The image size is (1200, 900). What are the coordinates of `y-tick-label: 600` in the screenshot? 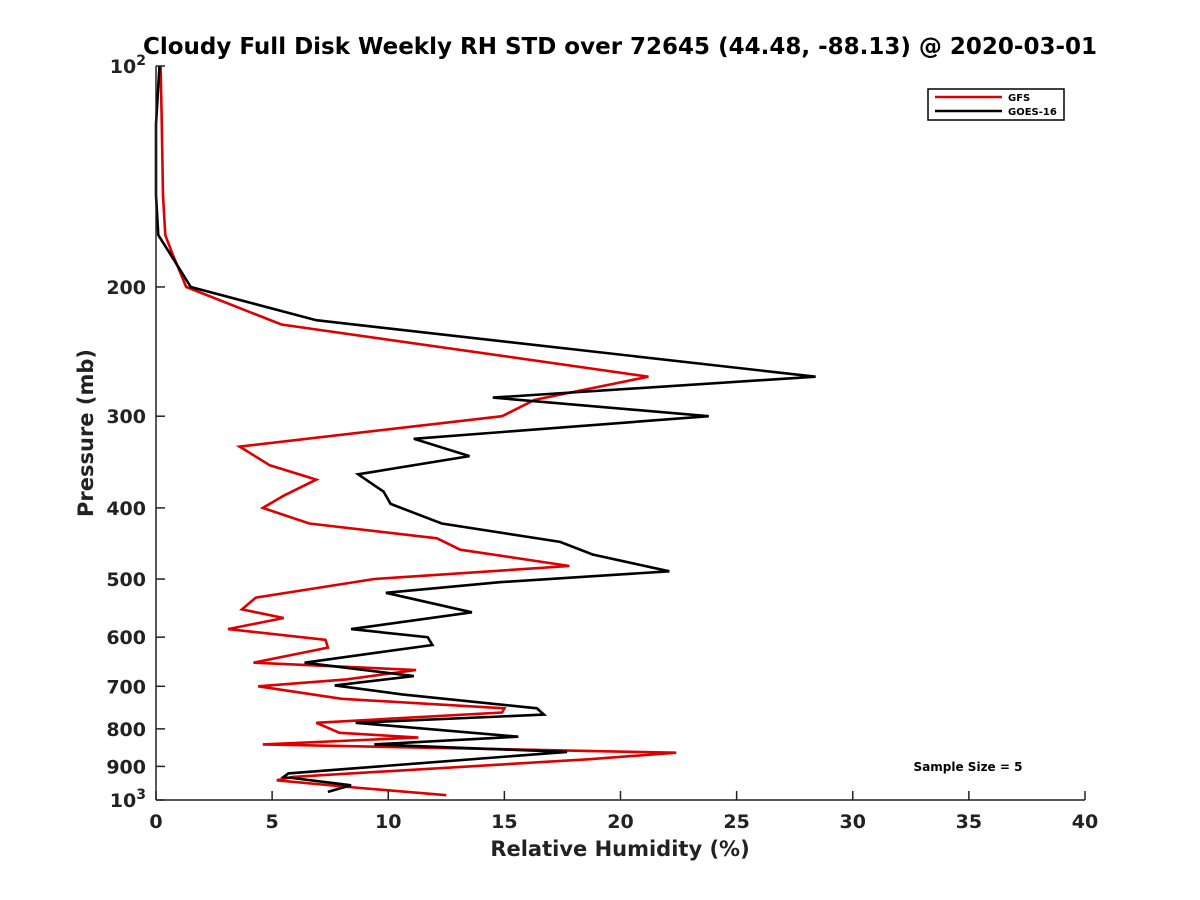 It's located at (126, 638).